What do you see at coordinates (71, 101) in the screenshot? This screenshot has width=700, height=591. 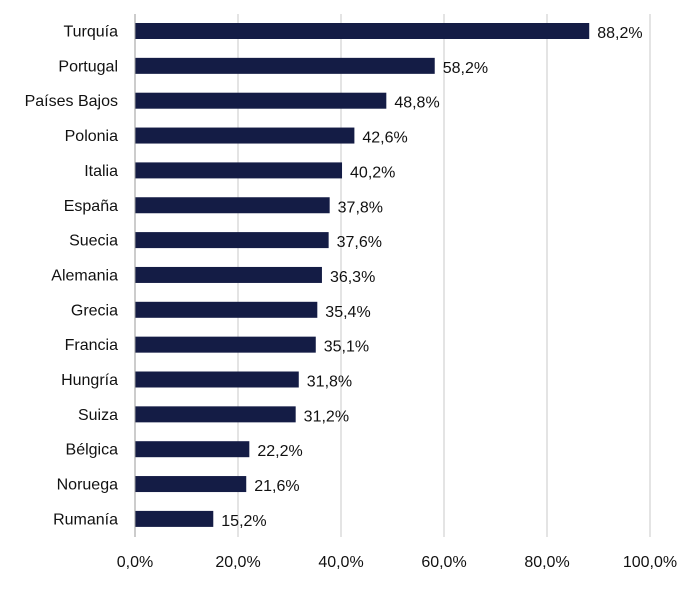 I see `category-label: Países Bajos` at bounding box center [71, 101].